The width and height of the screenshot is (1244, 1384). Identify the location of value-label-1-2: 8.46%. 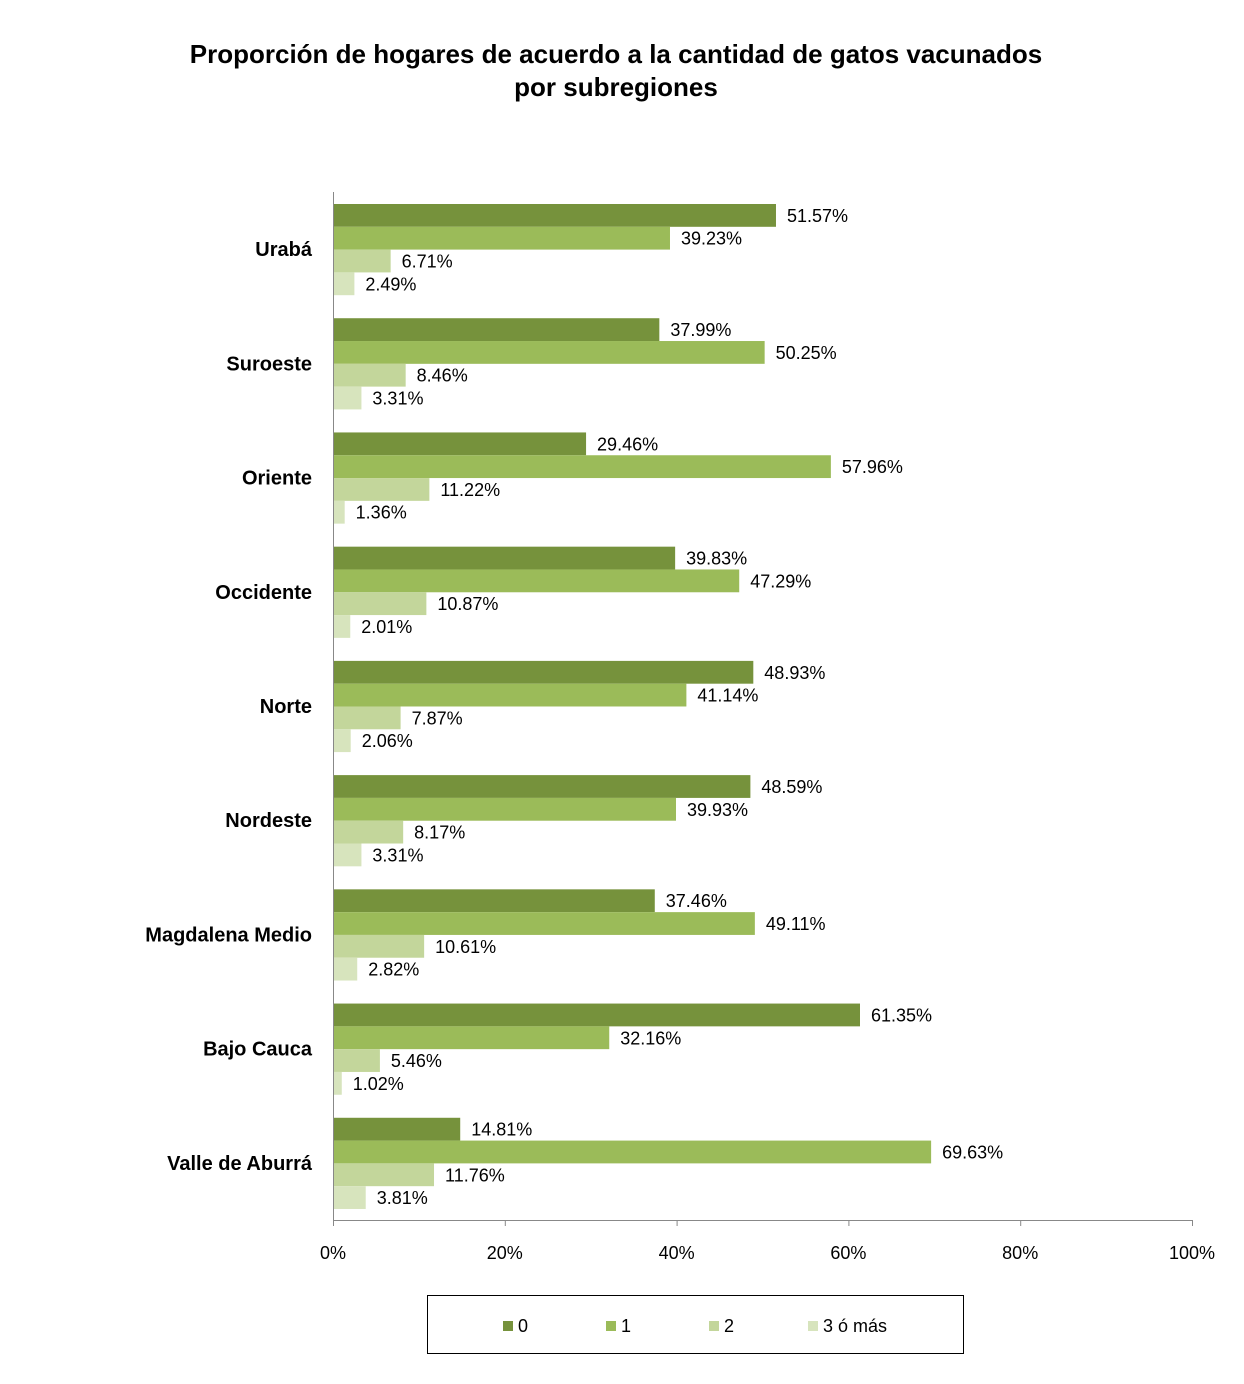
(442, 376).